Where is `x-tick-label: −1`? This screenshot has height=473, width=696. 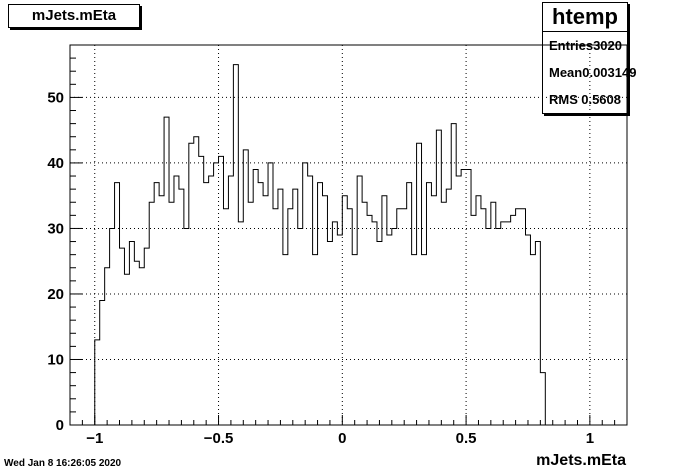
x-tick-label: −1 is located at coordinates (94, 438).